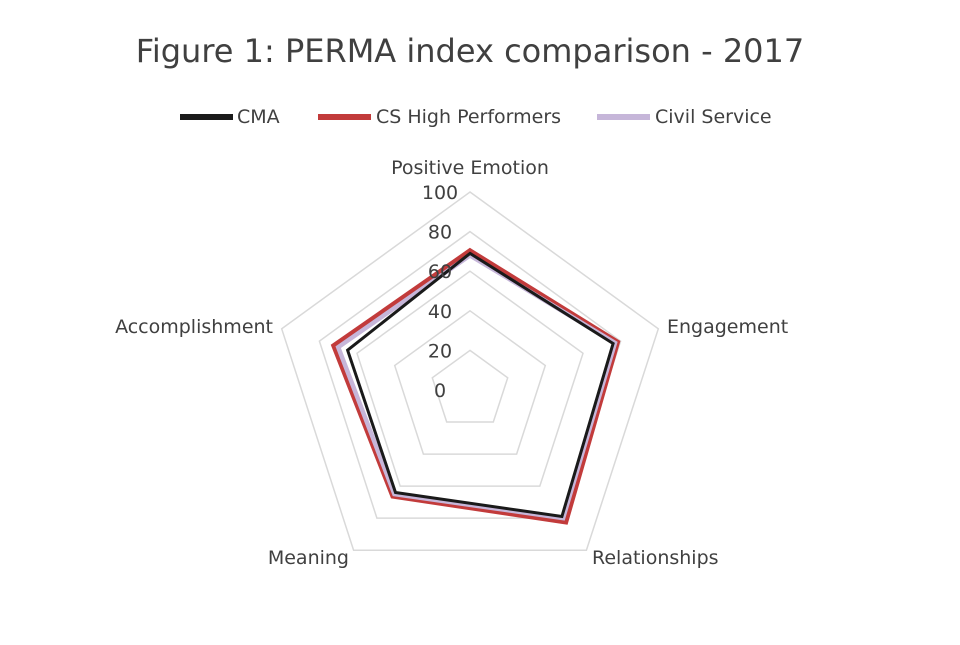 The image size is (960, 645). I want to click on chart-title: Figure 1: PERMA index comparison - 2017, so click(470, 51).